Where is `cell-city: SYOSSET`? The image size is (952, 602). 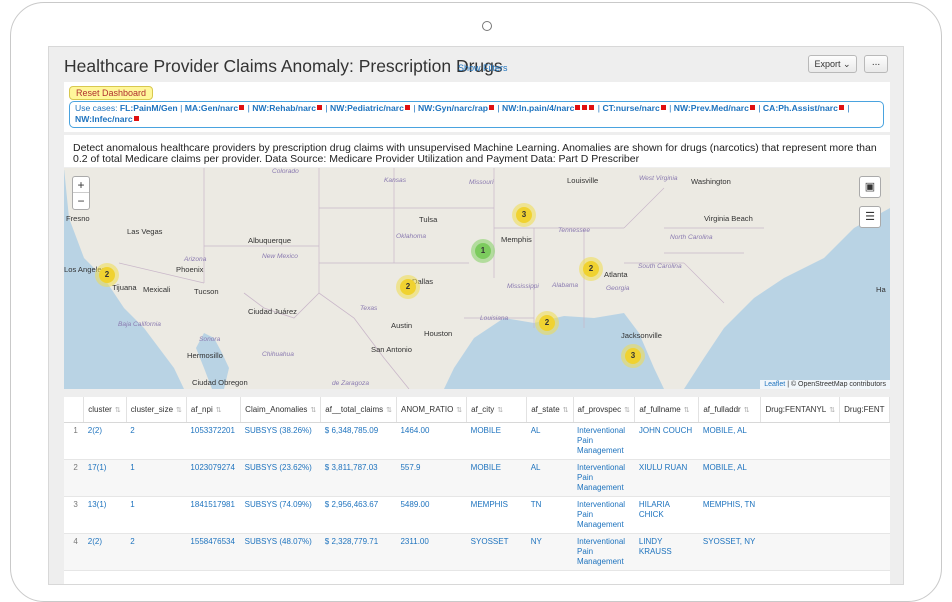 cell-city: SYOSSET is located at coordinates (496, 552).